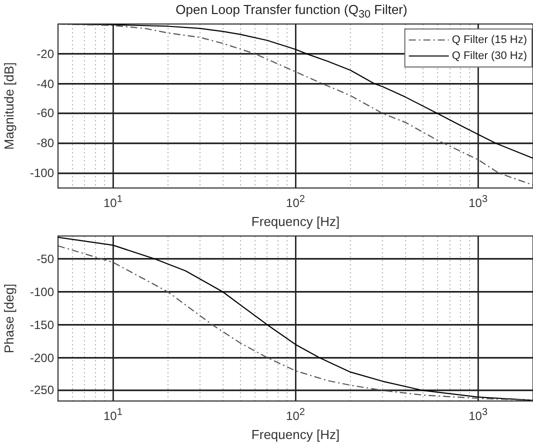 The height and width of the screenshot is (445, 533). I want to click on legend-label: Q Filter (30 Hz), so click(490, 56).